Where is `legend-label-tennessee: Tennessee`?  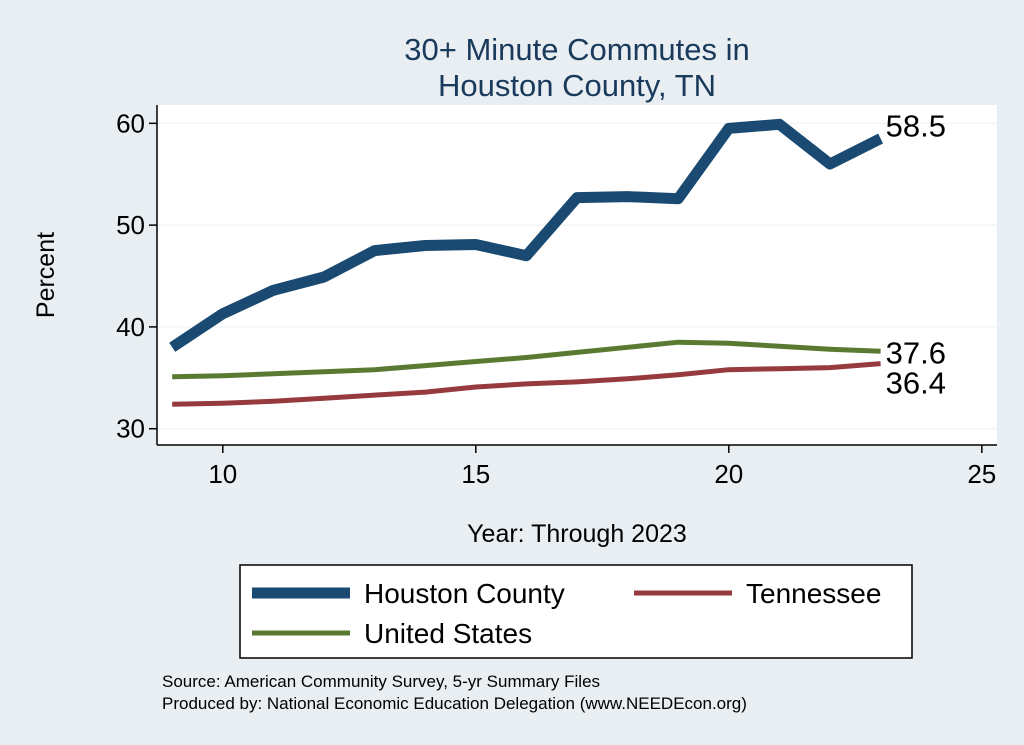 legend-label-tennessee: Tennessee is located at coordinates (813, 593).